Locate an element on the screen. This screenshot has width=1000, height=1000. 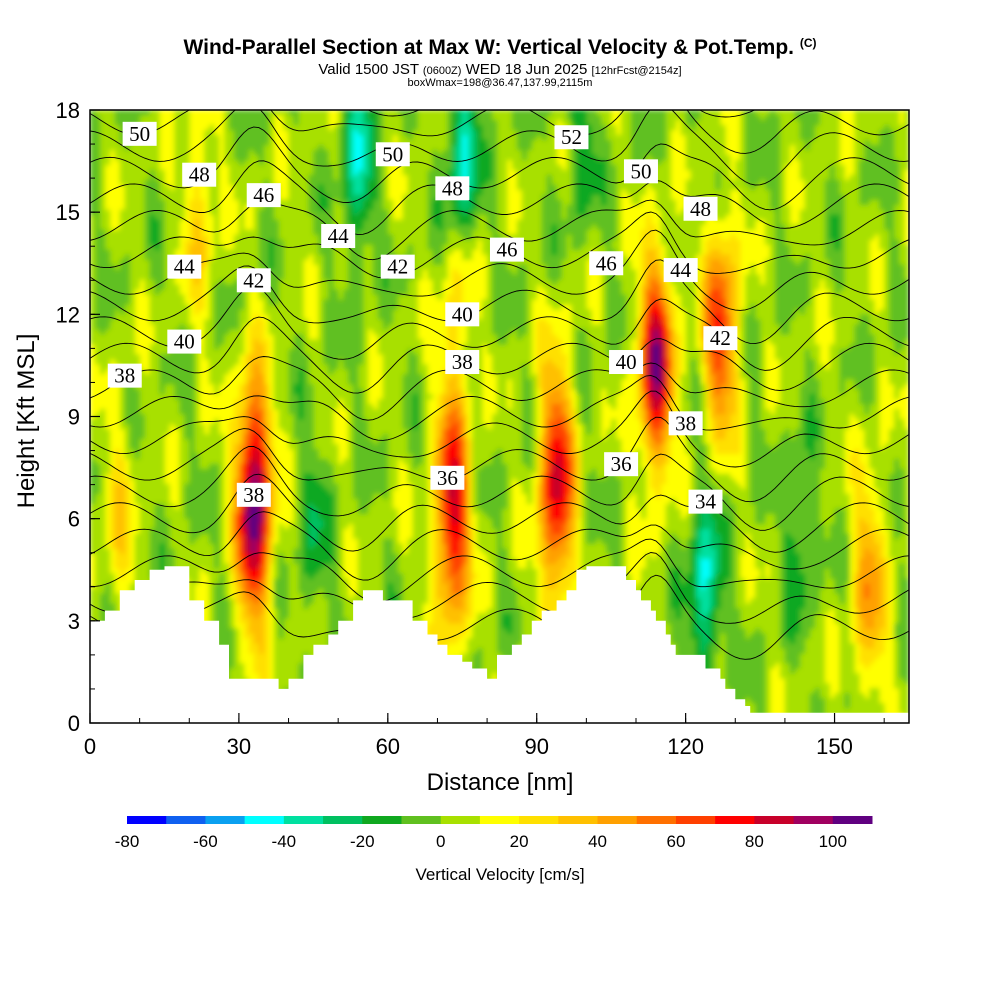
colorbar-tick-label: 80 is located at coordinates (754, 841).